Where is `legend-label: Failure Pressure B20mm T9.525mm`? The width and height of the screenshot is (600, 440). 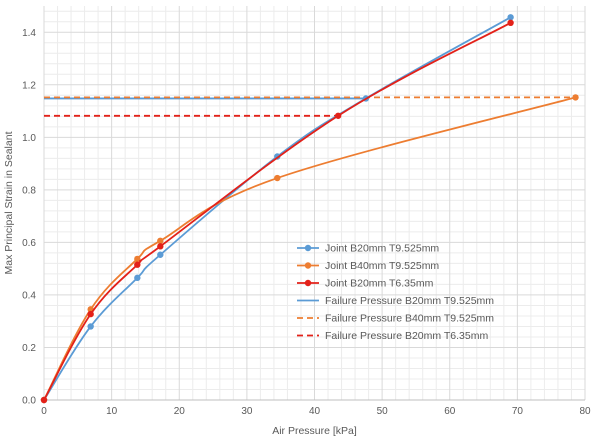 legend-label: Failure Pressure B20mm T9.525mm is located at coordinates (409, 301).